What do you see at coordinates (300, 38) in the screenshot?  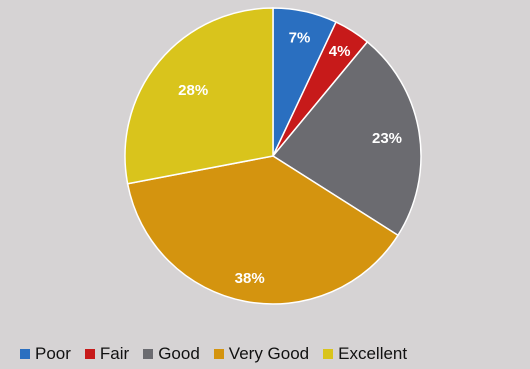 I see `slice-label-poor: 7%` at bounding box center [300, 38].